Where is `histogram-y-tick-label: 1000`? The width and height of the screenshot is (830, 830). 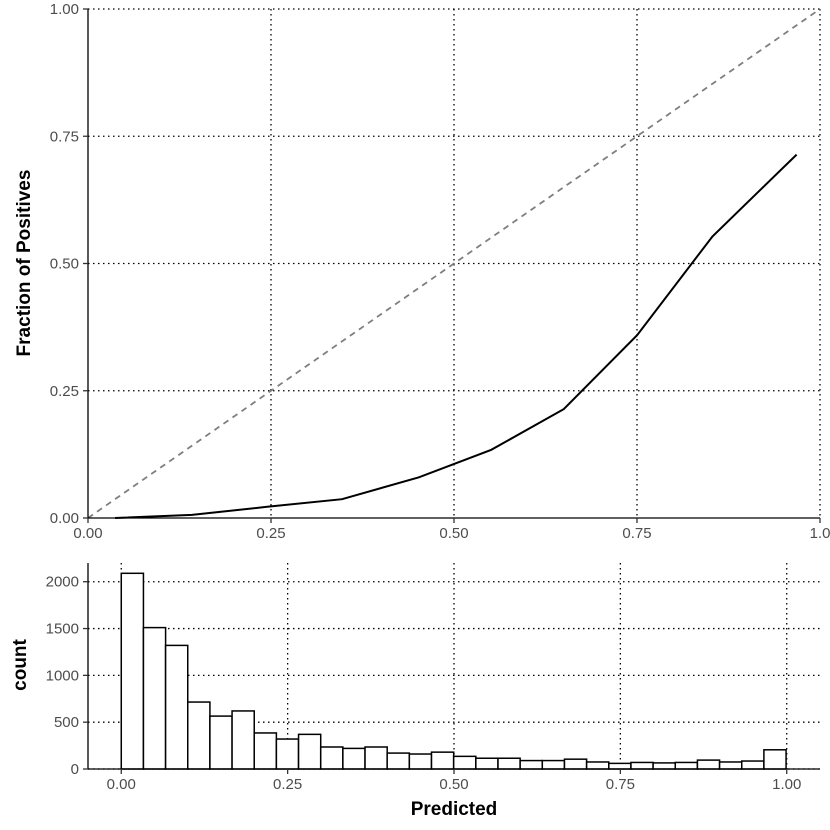
histogram-y-tick-label: 1000 is located at coordinates (62, 675).